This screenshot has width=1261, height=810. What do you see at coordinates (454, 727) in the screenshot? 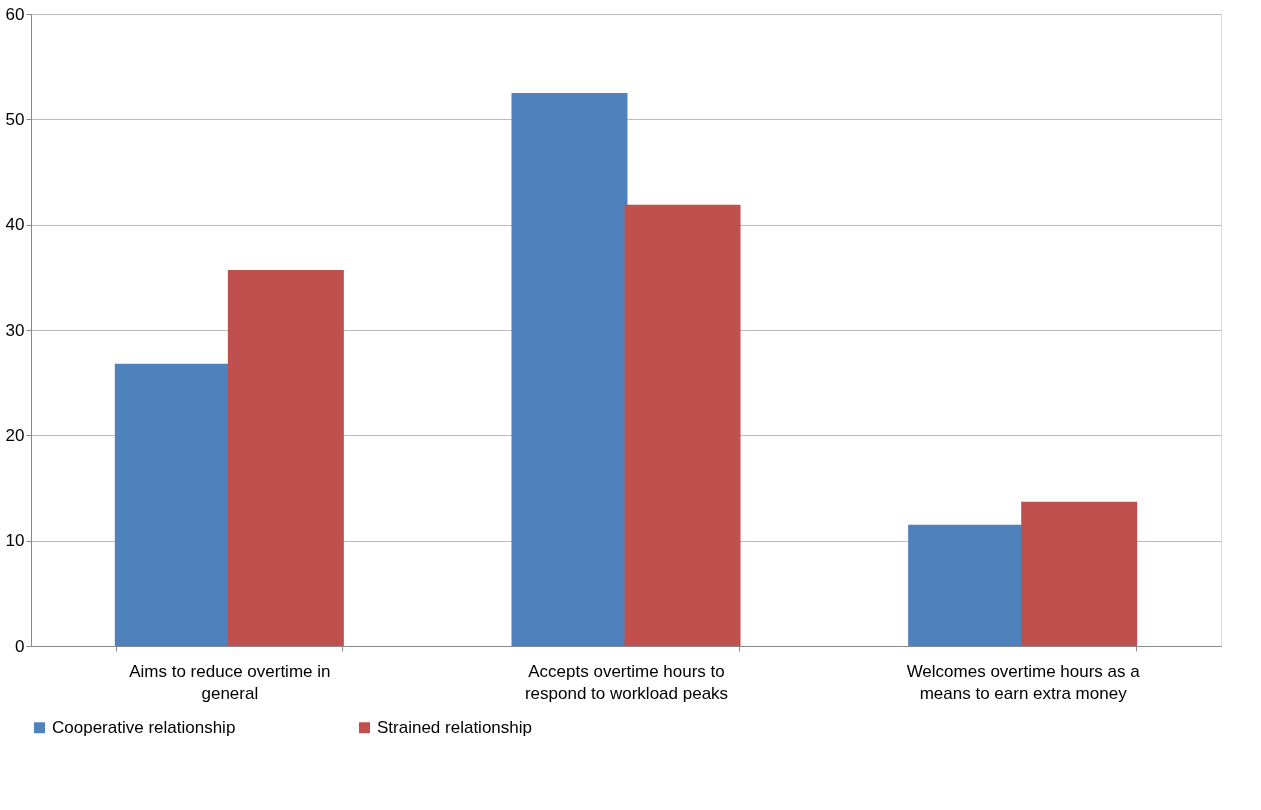
I see `legend-label: Strained relationship` at bounding box center [454, 727].